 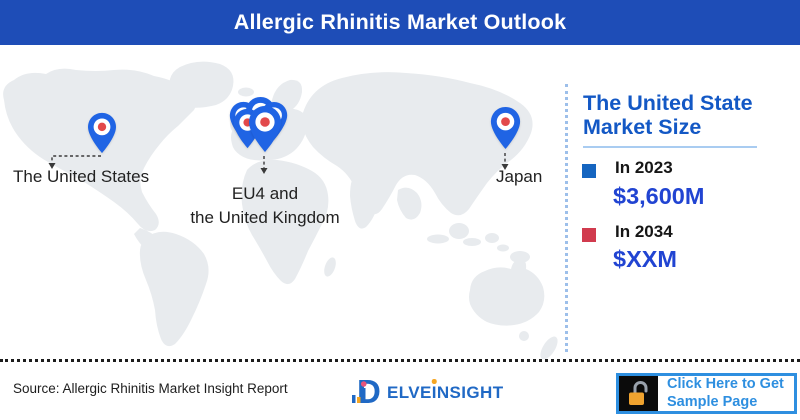 I want to click on header-banner: Allergic Rhinitis Market Outlook, so click(x=400, y=22).